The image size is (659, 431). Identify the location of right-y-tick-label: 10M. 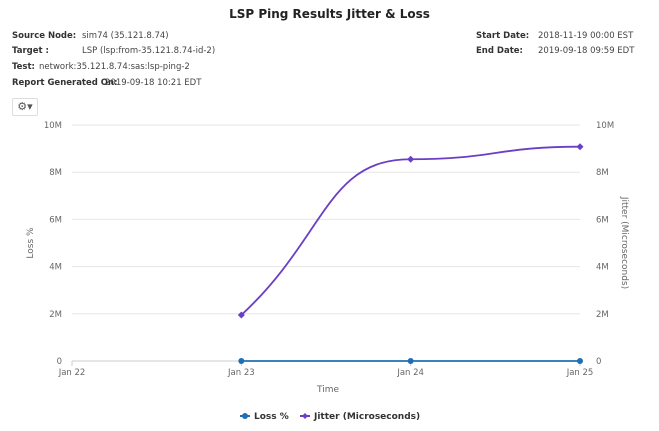
(605, 126).